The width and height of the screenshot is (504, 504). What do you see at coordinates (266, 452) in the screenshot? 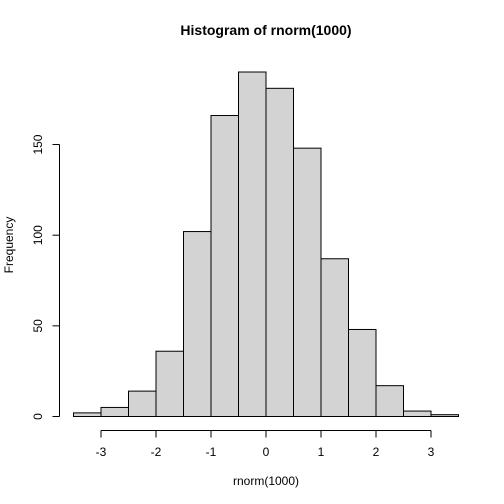
I see `x-tick-label: 0` at bounding box center [266, 452].